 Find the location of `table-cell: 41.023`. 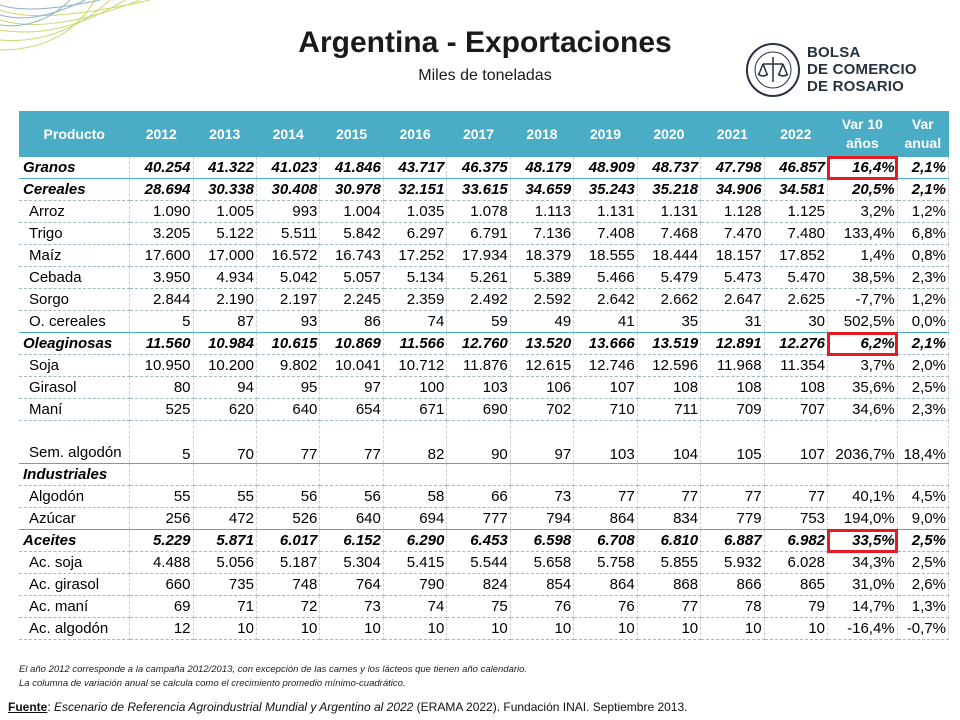

table-cell: 41.023 is located at coordinates (288, 168).